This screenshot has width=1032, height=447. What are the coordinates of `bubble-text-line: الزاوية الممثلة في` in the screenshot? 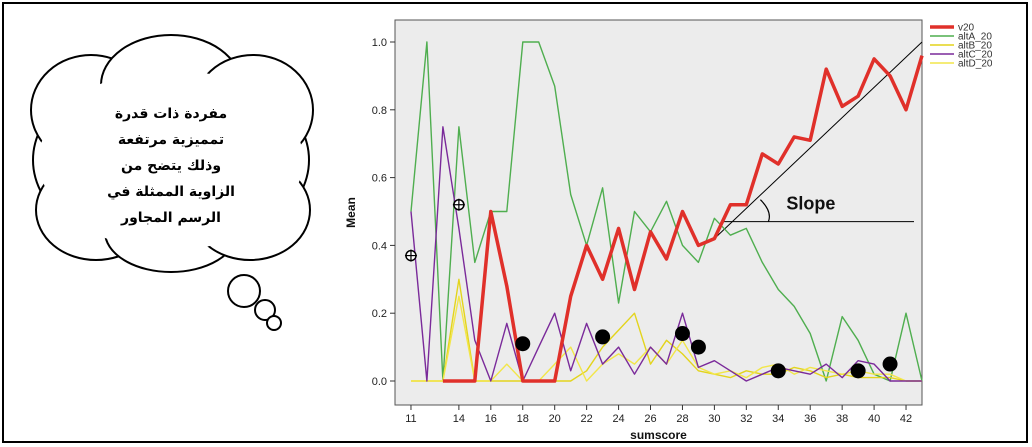 It's located at (171, 192).